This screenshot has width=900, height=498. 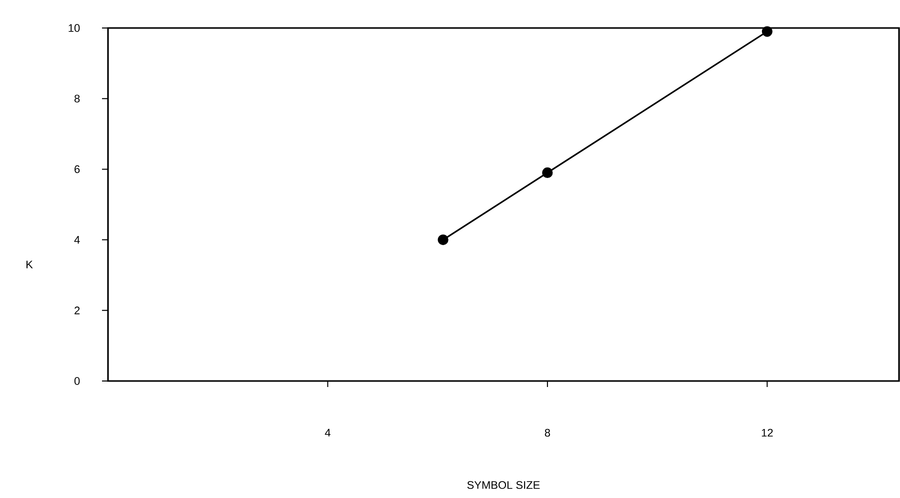 I want to click on y-tick-label: 4, so click(x=77, y=240).